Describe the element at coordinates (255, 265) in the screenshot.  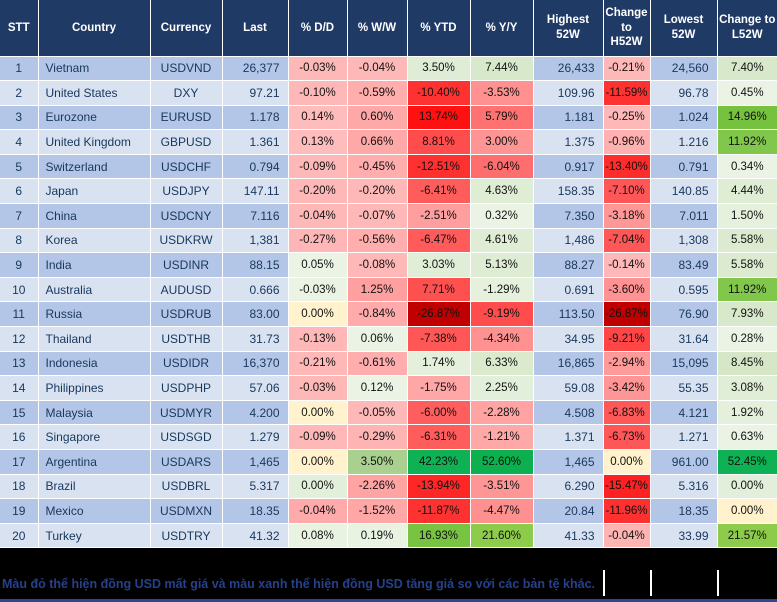
I see `last-cell: 88.15` at that location.